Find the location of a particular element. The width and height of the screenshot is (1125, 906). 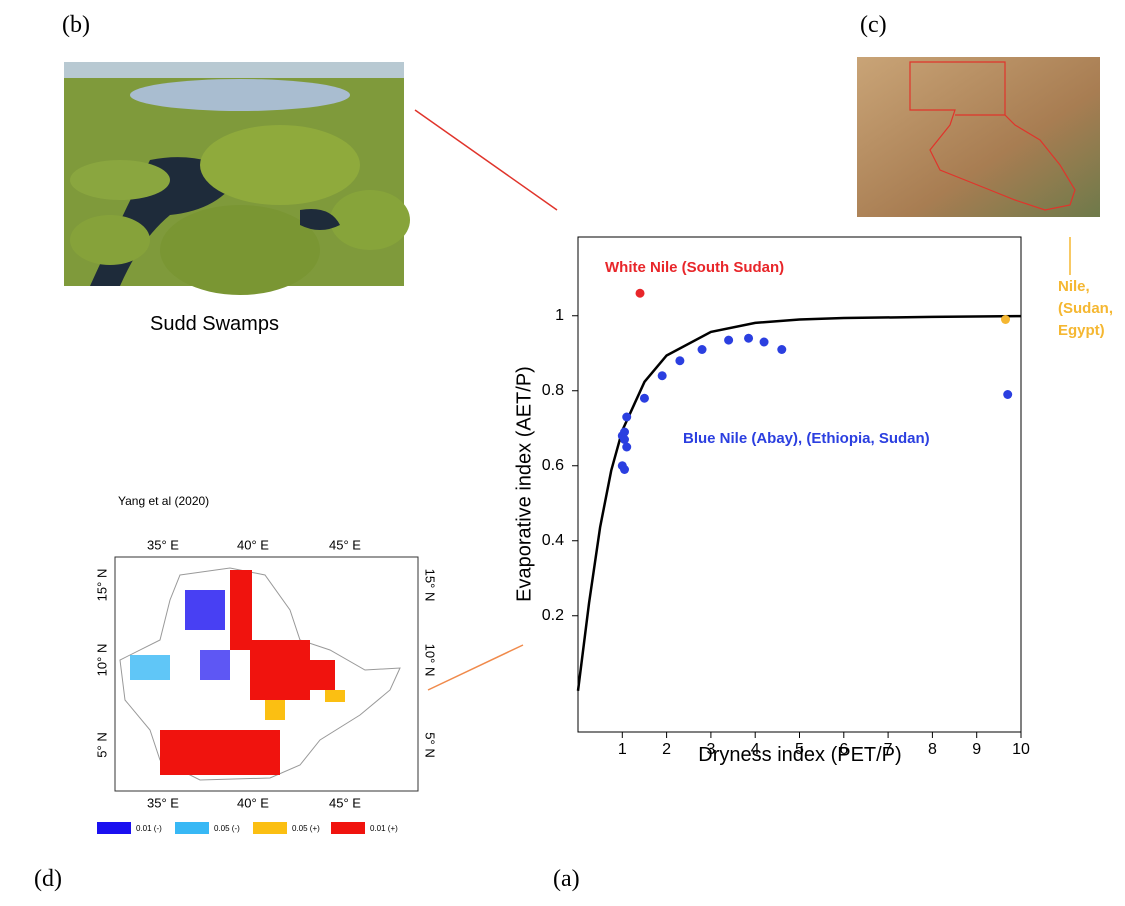

y-tick-label: 0.8 is located at coordinates (553, 390).